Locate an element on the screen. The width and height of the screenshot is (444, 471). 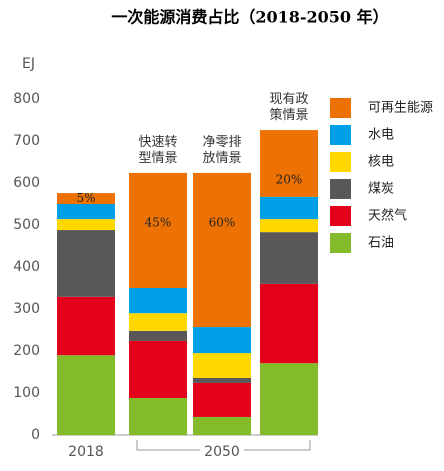
scenario-label: 快速转型情景 is located at coordinates (158, 150).